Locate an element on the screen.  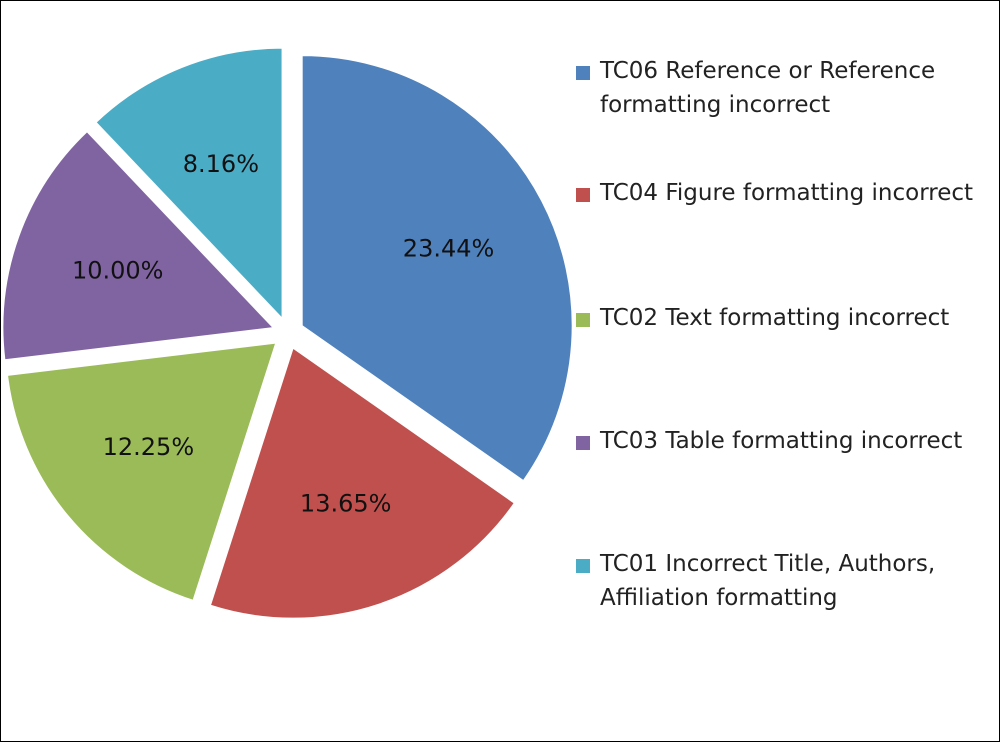
pie-slice-tc03 is located at coordinates (138, 246).